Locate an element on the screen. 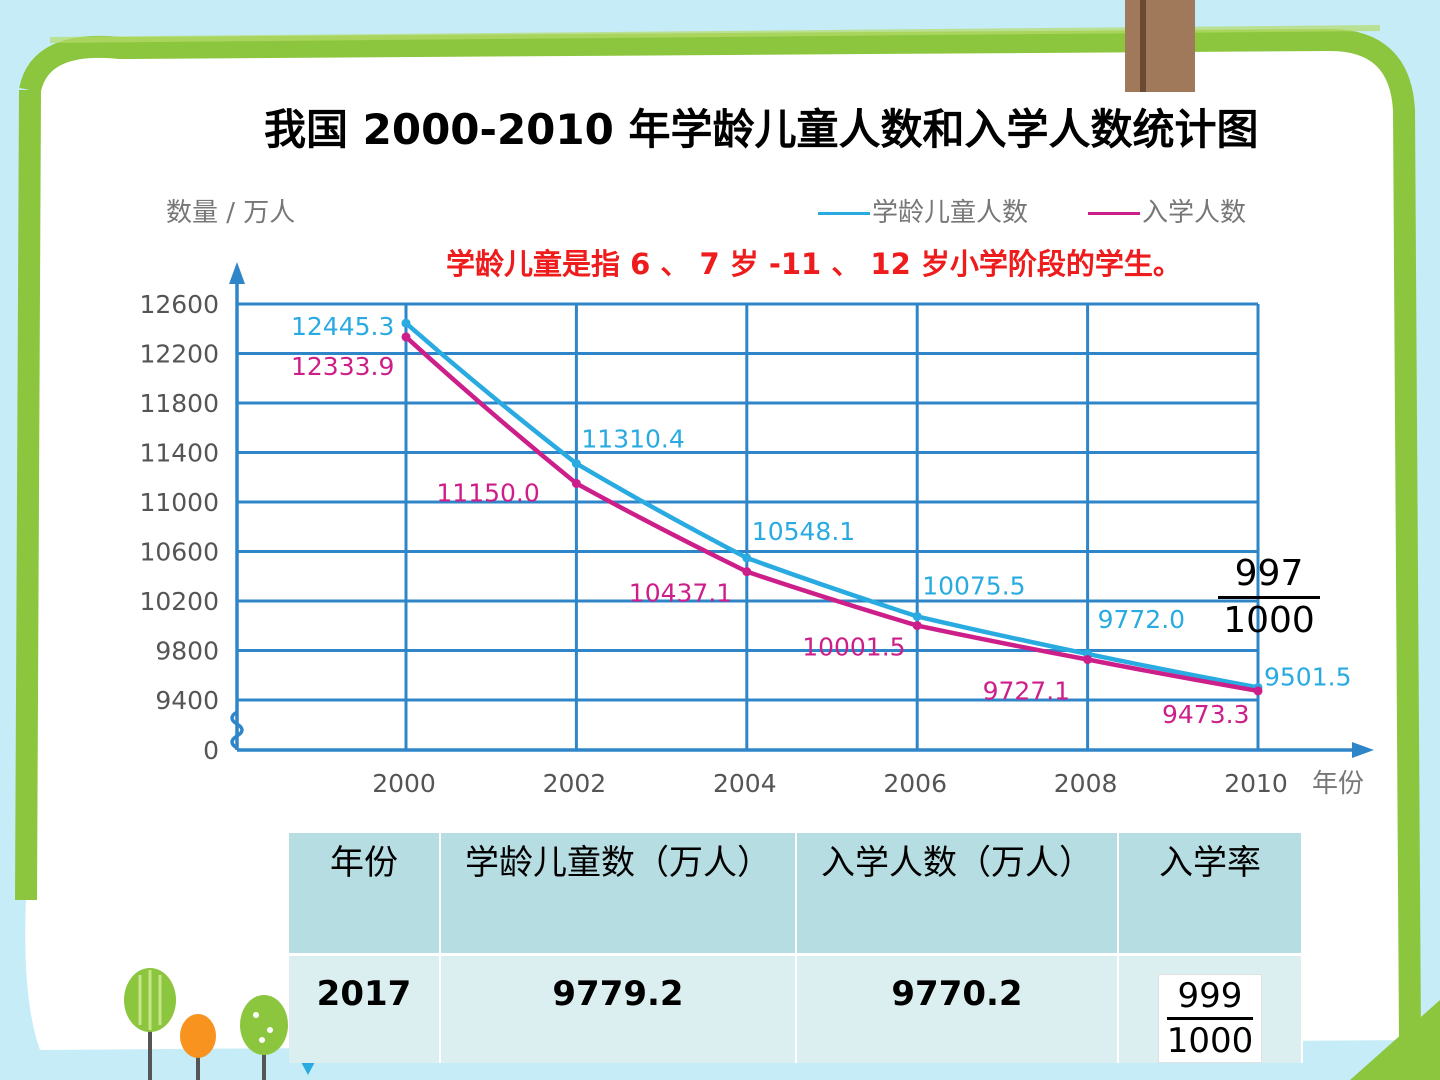 Image resolution: width=1440 pixels, height=1080 pixels. chart-note: 学龄儿童是指 6 、 7 岁 -11 、 12 岁小学阶段的学生。 is located at coordinates (814, 264).